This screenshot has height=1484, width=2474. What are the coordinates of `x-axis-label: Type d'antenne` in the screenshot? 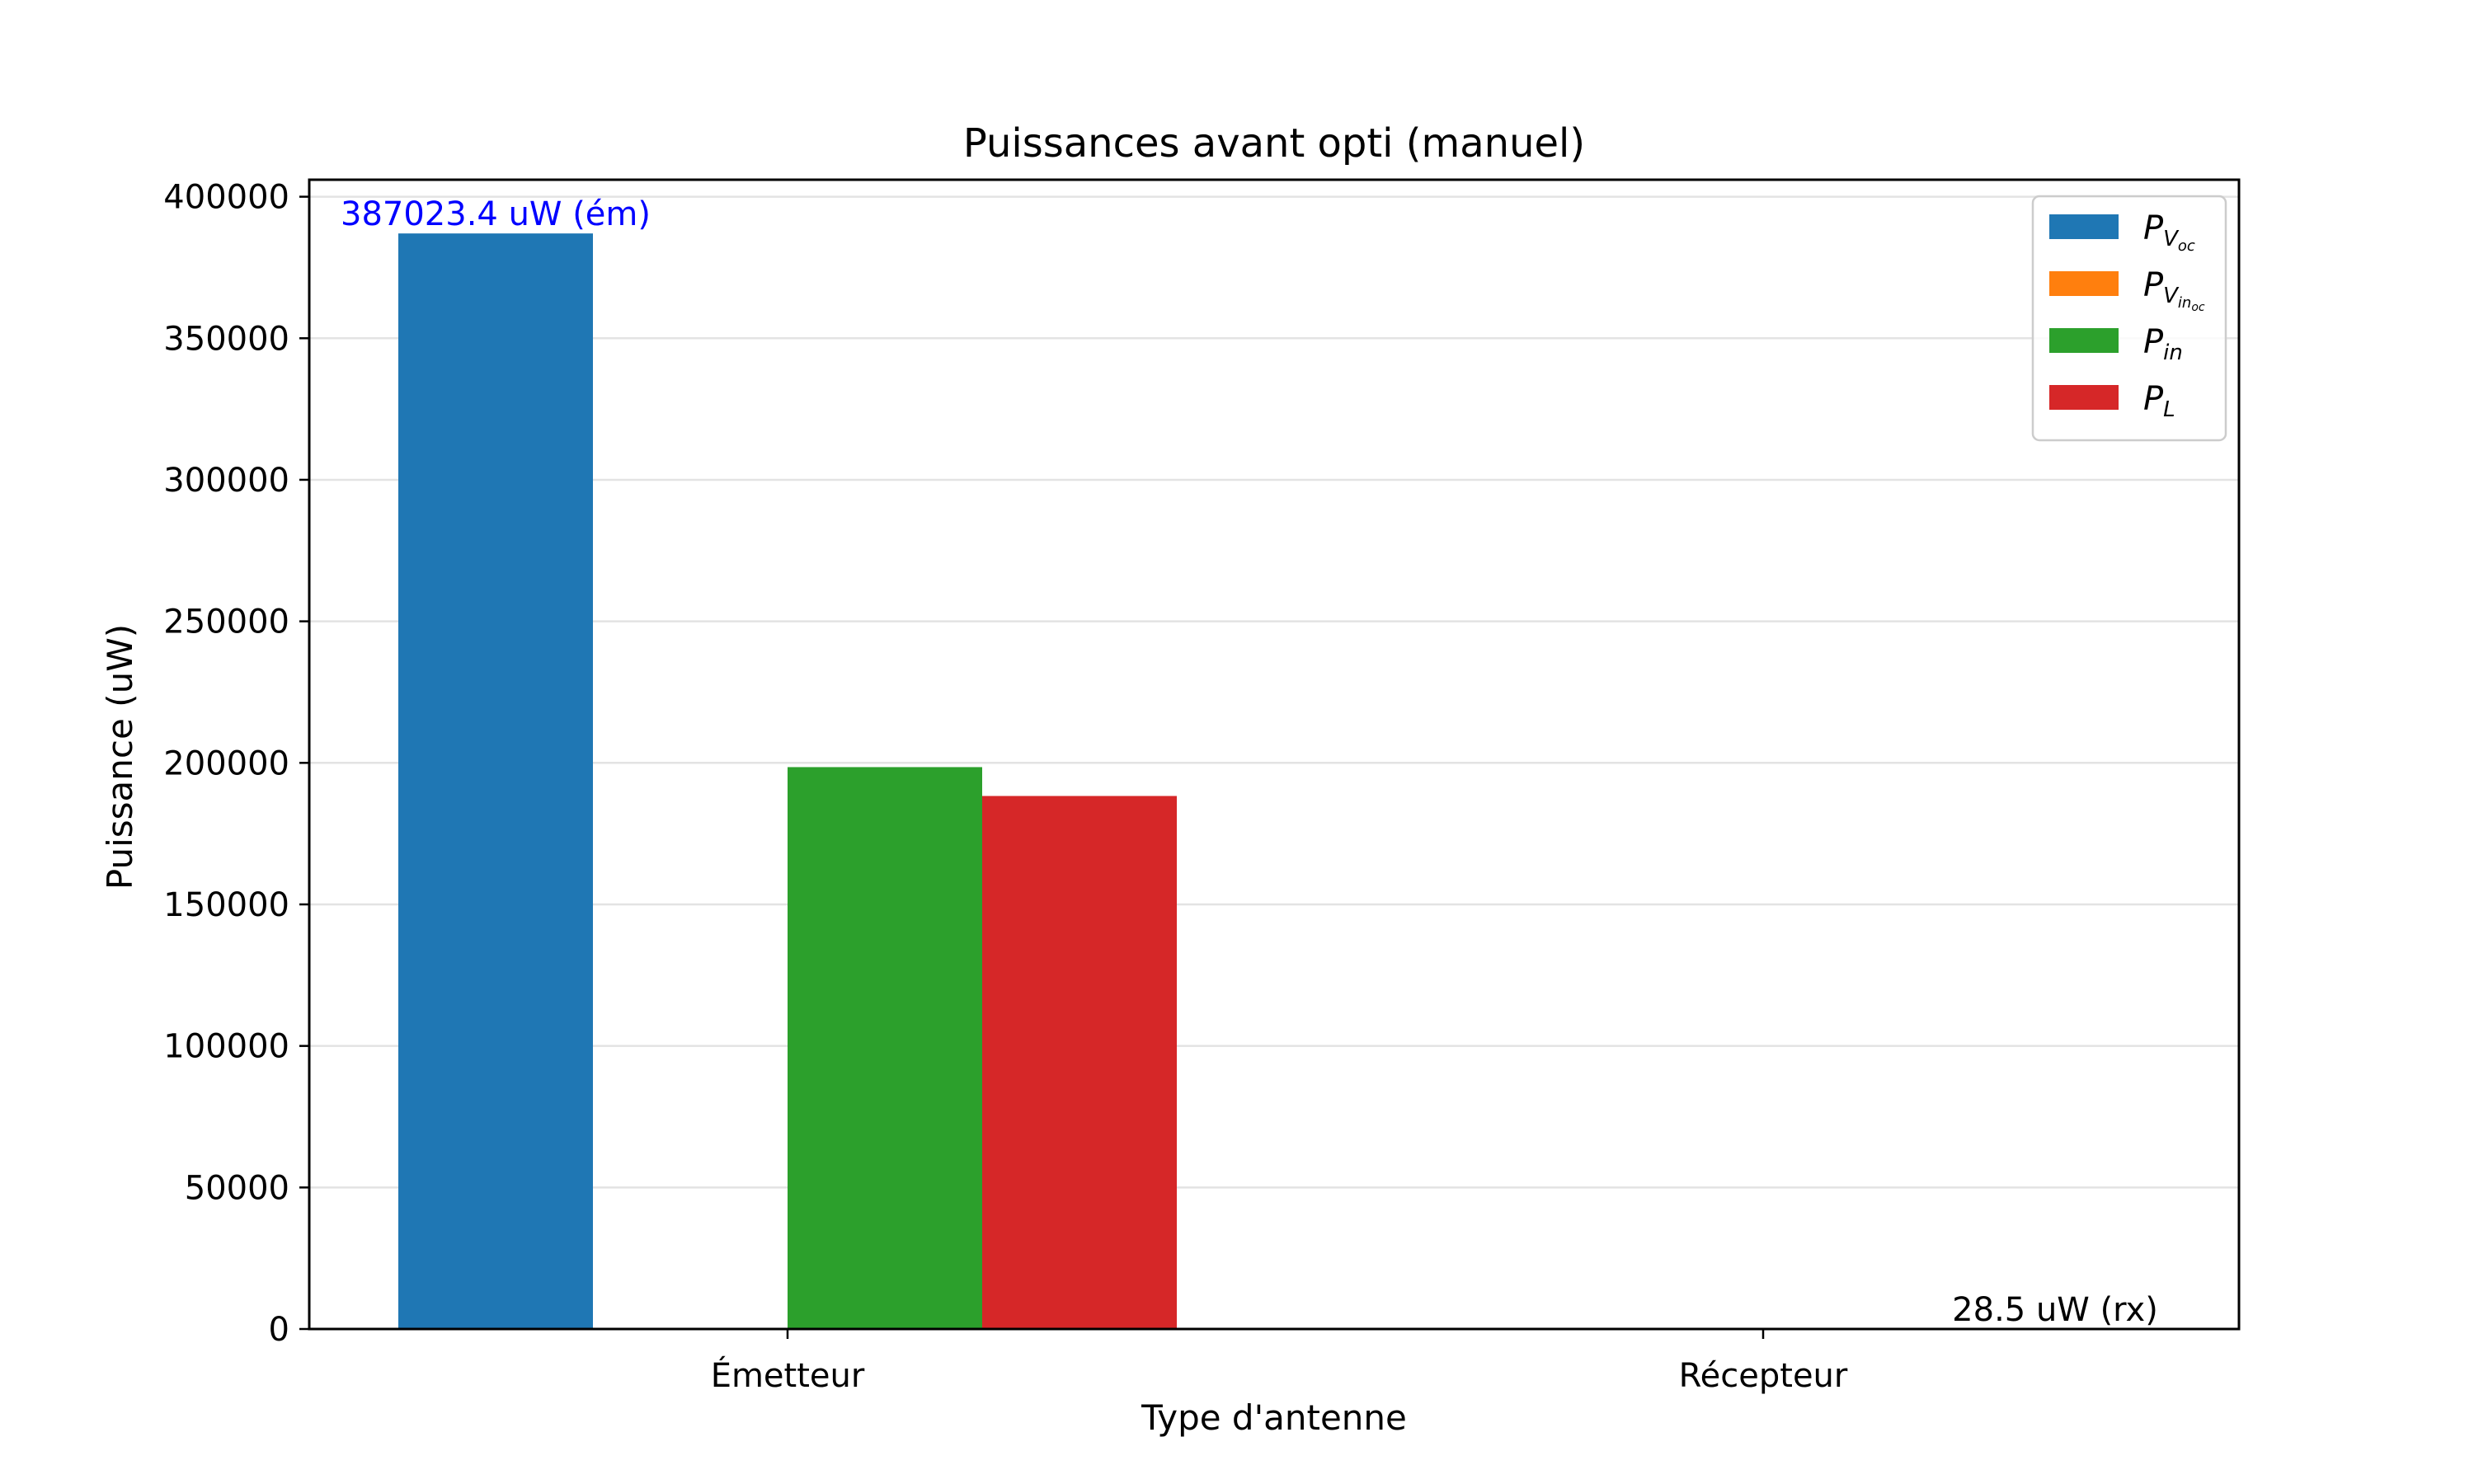 It's located at (1274, 1417).